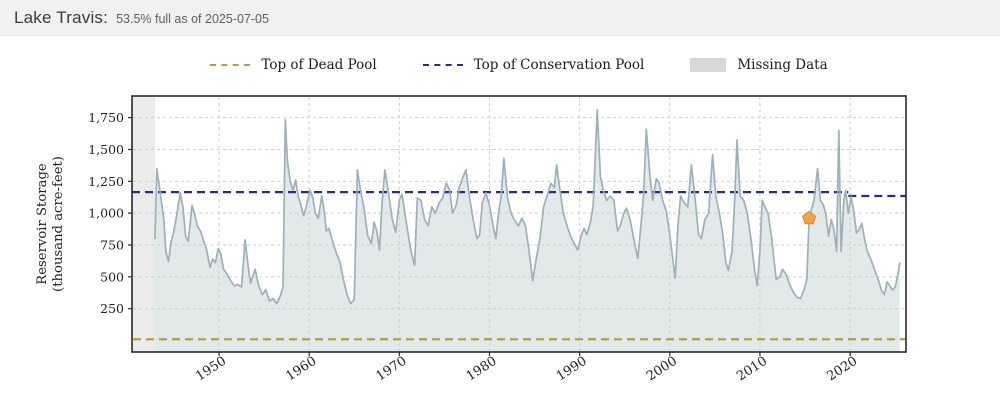  I want to click on y-tick-label: 500, so click(112, 276).